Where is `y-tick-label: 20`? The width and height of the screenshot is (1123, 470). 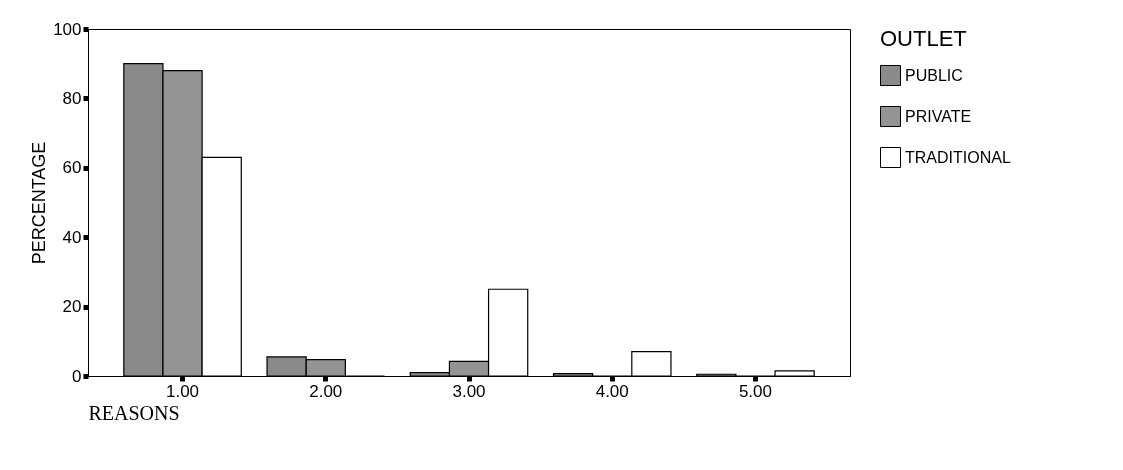 y-tick-label: 20 is located at coordinates (72, 307).